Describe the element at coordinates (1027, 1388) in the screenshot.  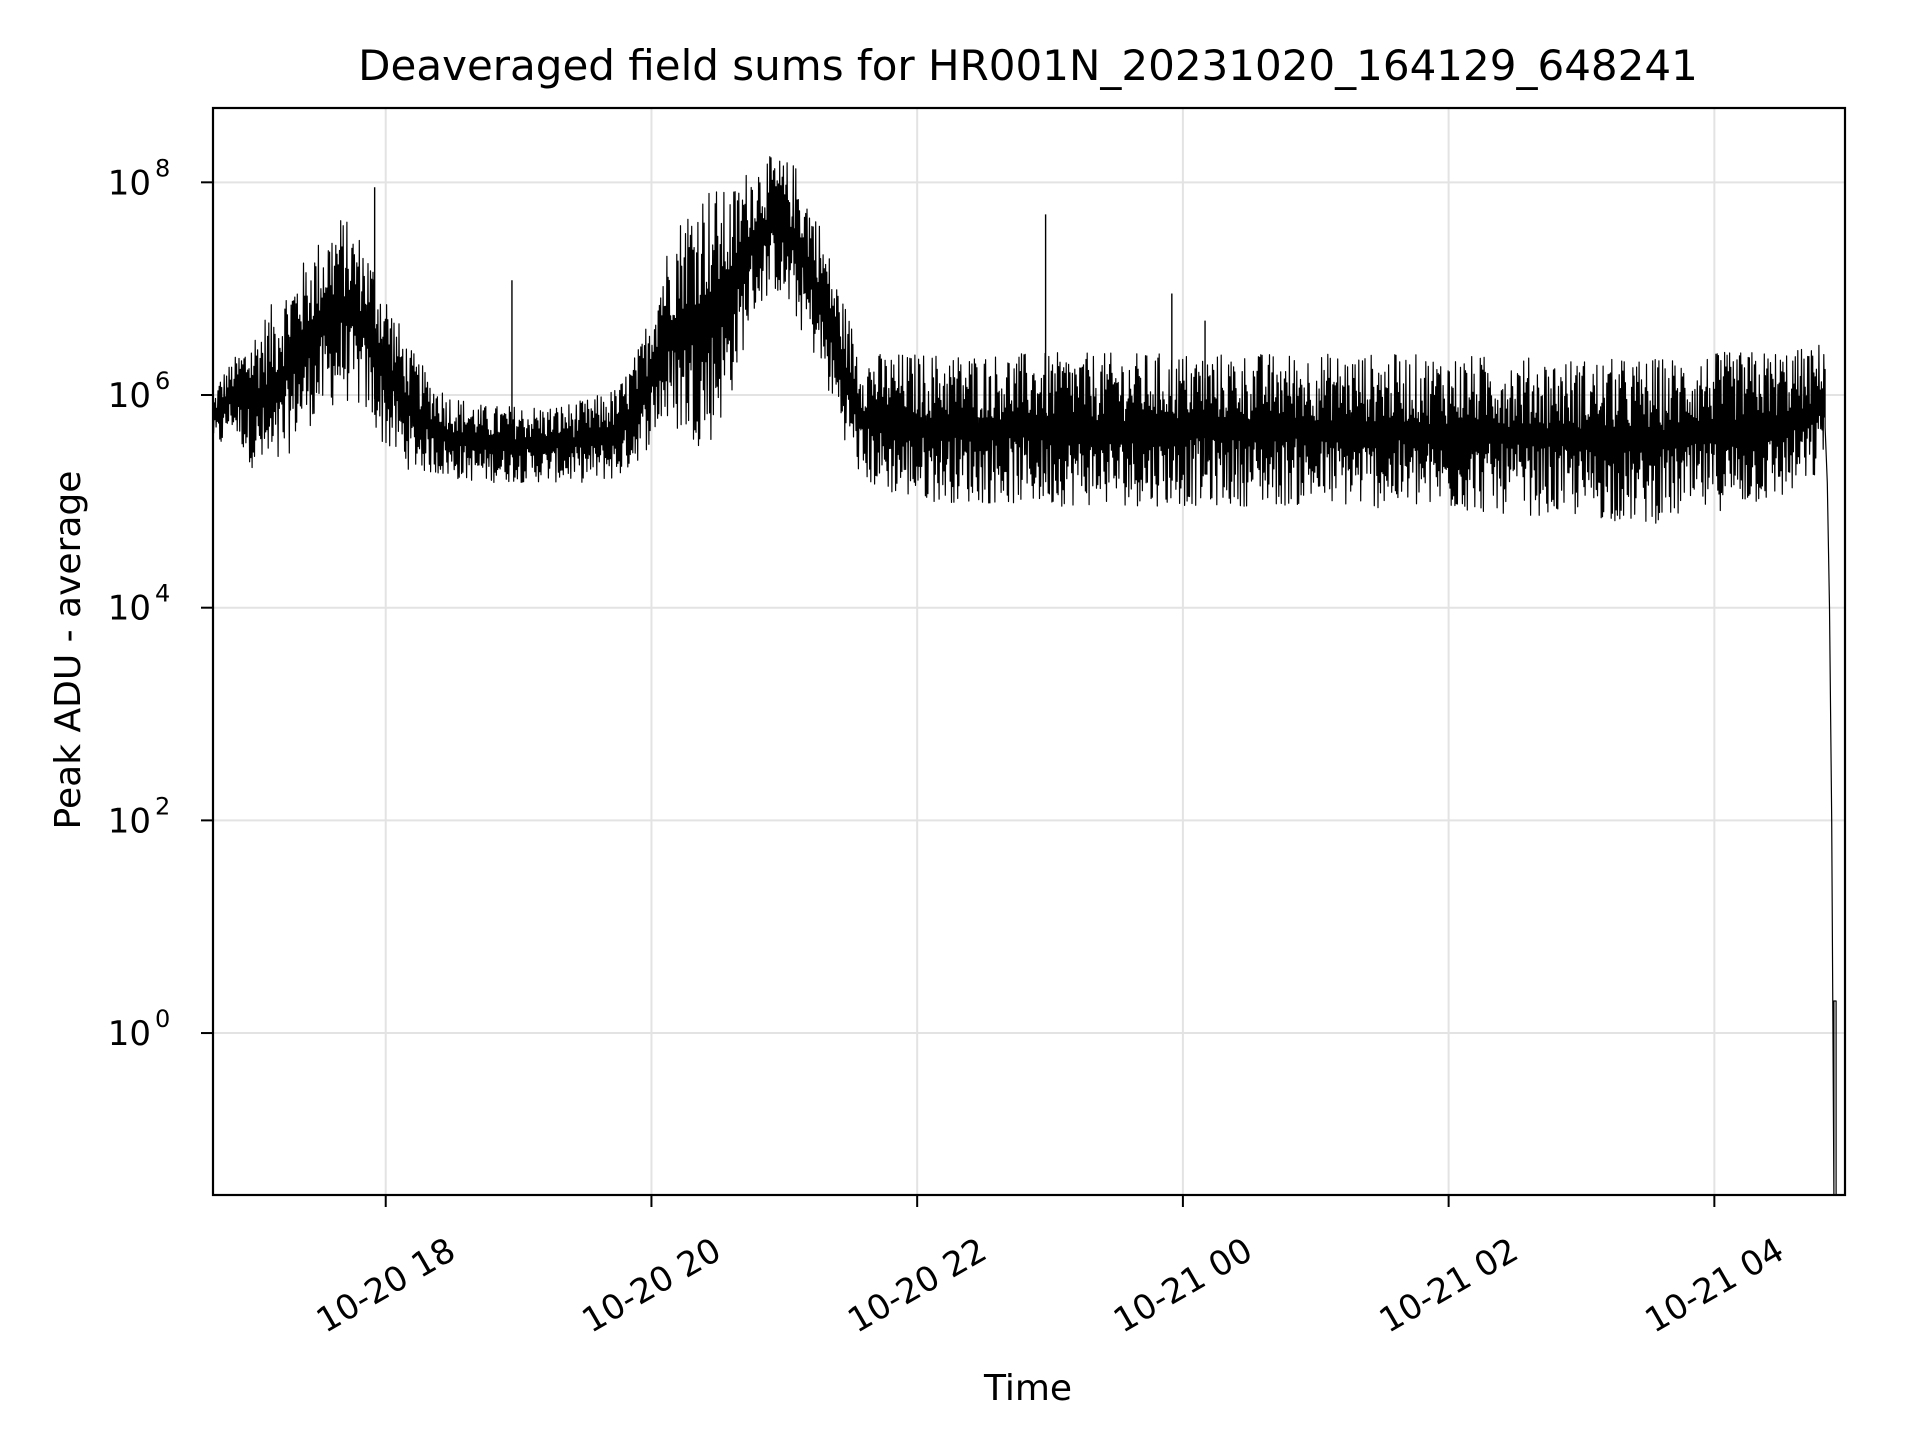
I see `x-axis-label: Time` at that location.